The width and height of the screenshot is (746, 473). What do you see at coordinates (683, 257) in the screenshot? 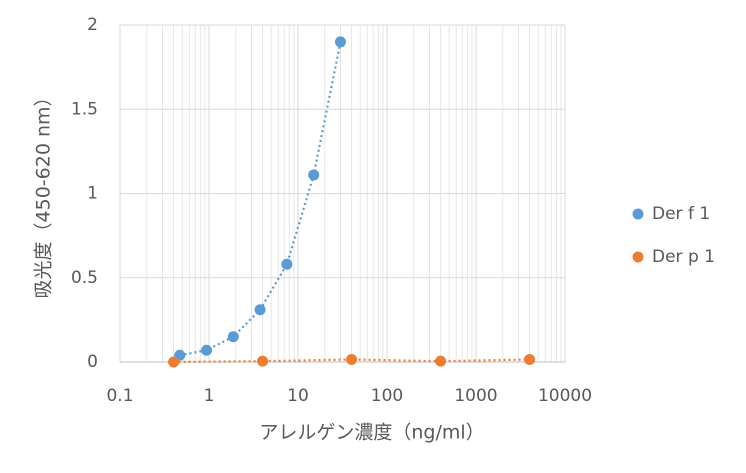
I see `legend-label: Der p 1` at bounding box center [683, 257].